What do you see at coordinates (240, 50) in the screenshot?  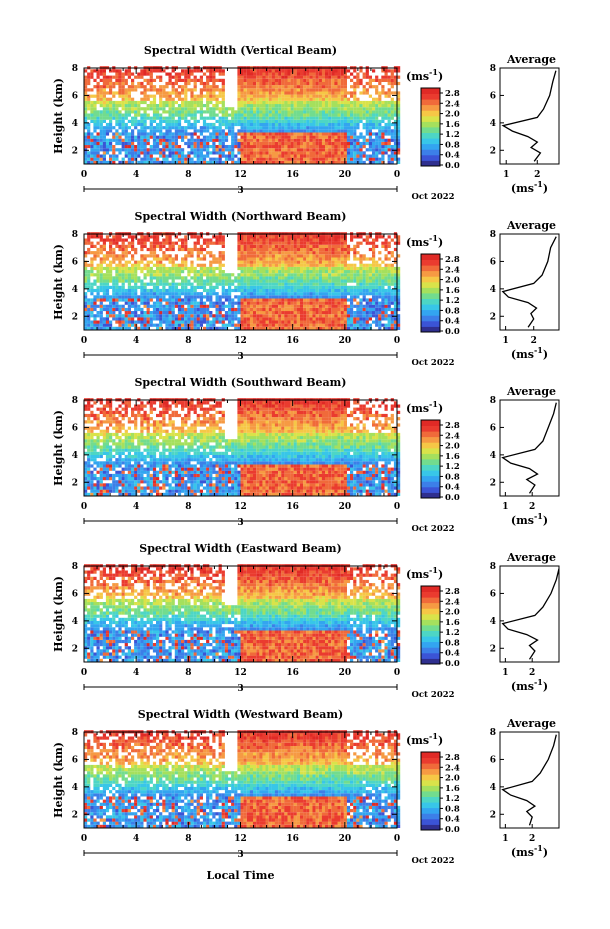 I see `panel-title: Spectral Width (Vertical Beam)` at bounding box center [240, 50].